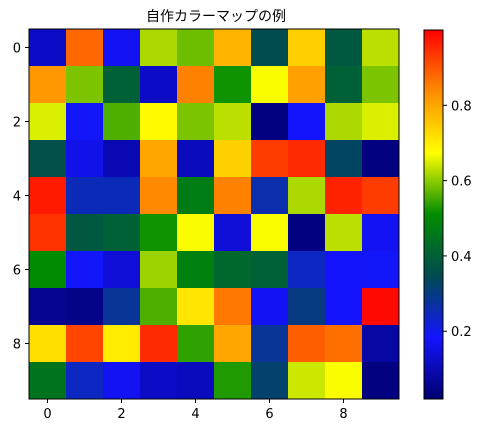  I want to click on y-tick-label: 6, so click(17, 271).